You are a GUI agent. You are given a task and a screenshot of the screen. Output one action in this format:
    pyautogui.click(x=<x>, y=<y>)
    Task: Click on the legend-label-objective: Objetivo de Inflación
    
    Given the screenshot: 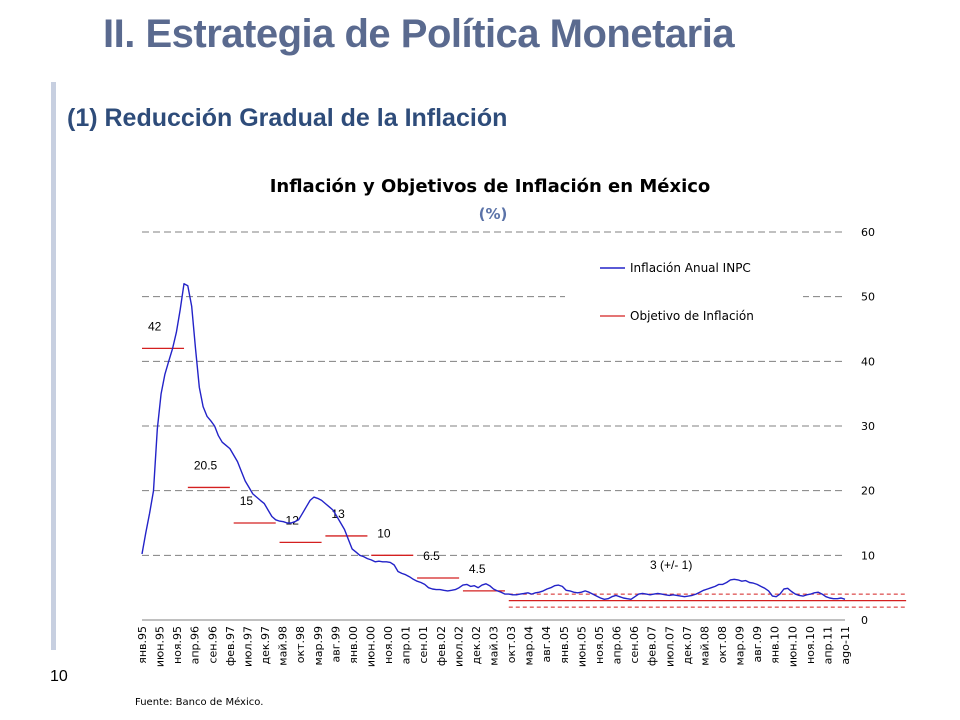 What is the action you would take?
    pyautogui.click(x=692, y=316)
    